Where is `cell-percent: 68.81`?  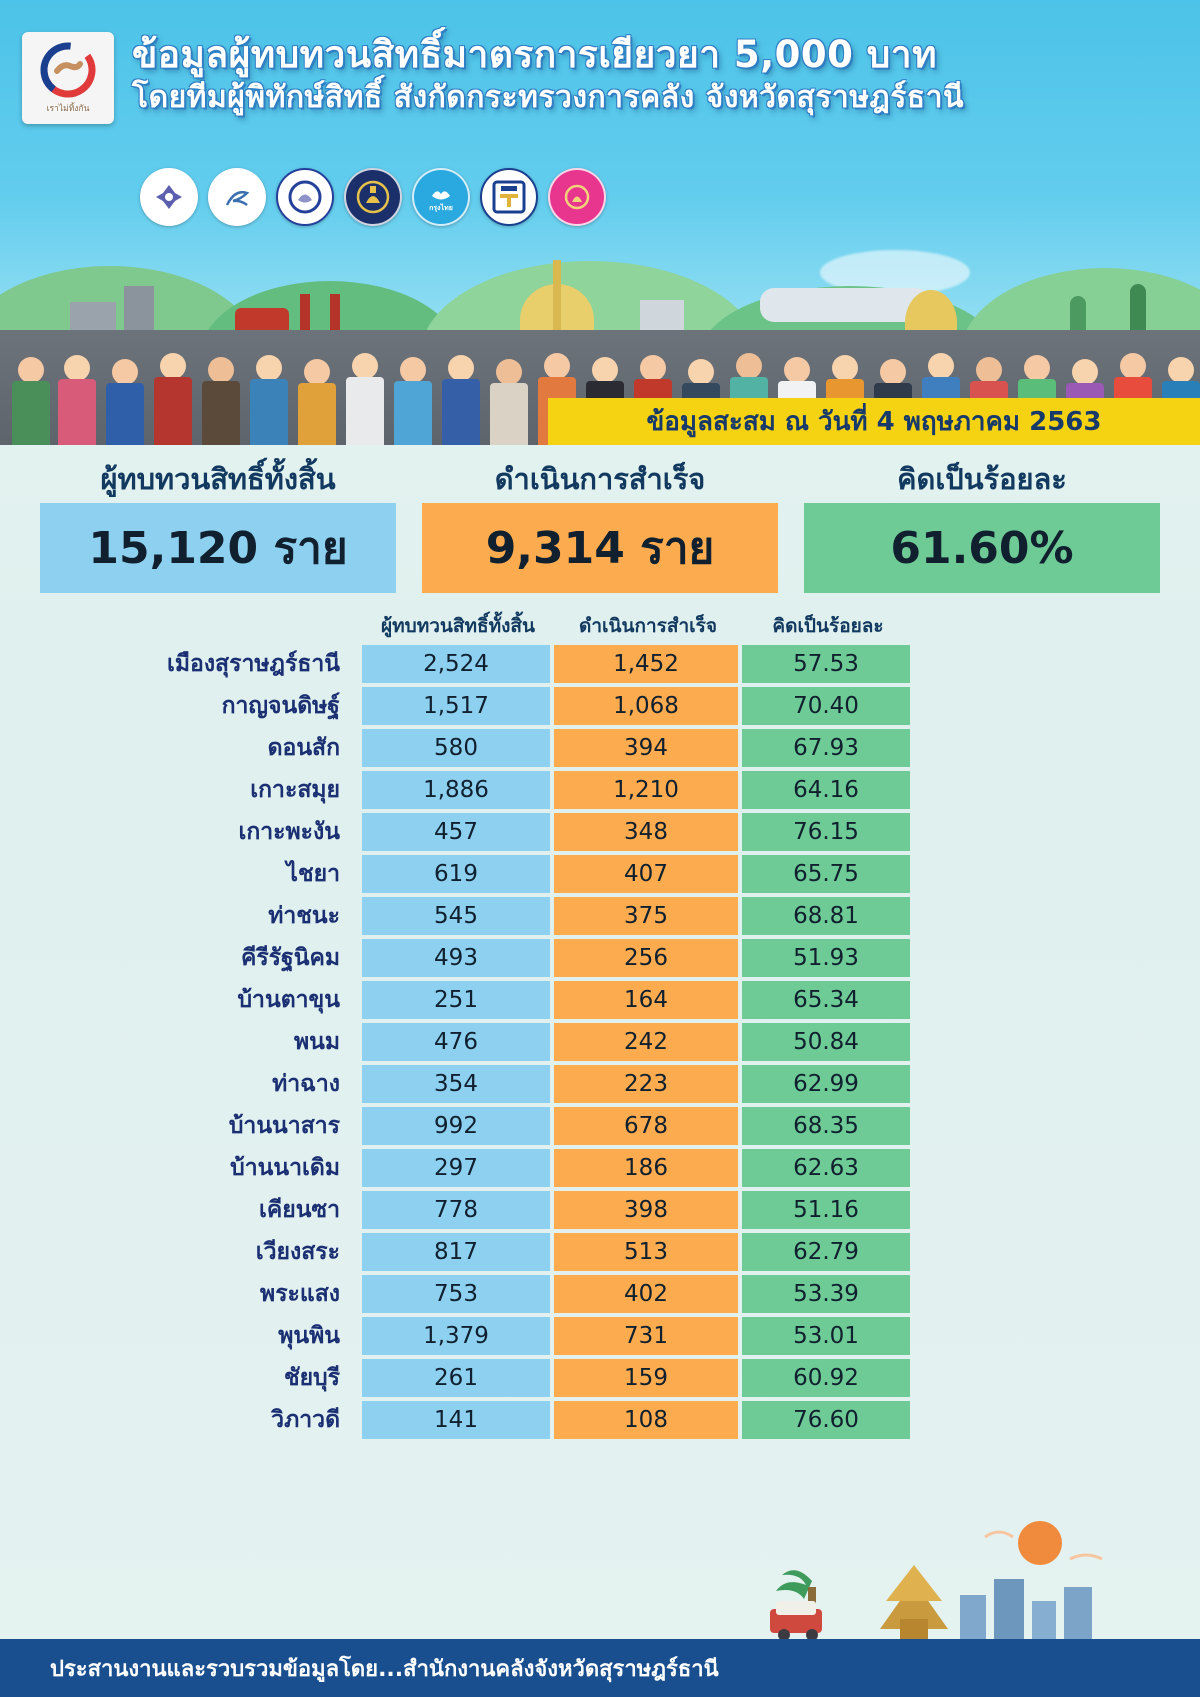 cell-percent: 68.81 is located at coordinates (826, 916).